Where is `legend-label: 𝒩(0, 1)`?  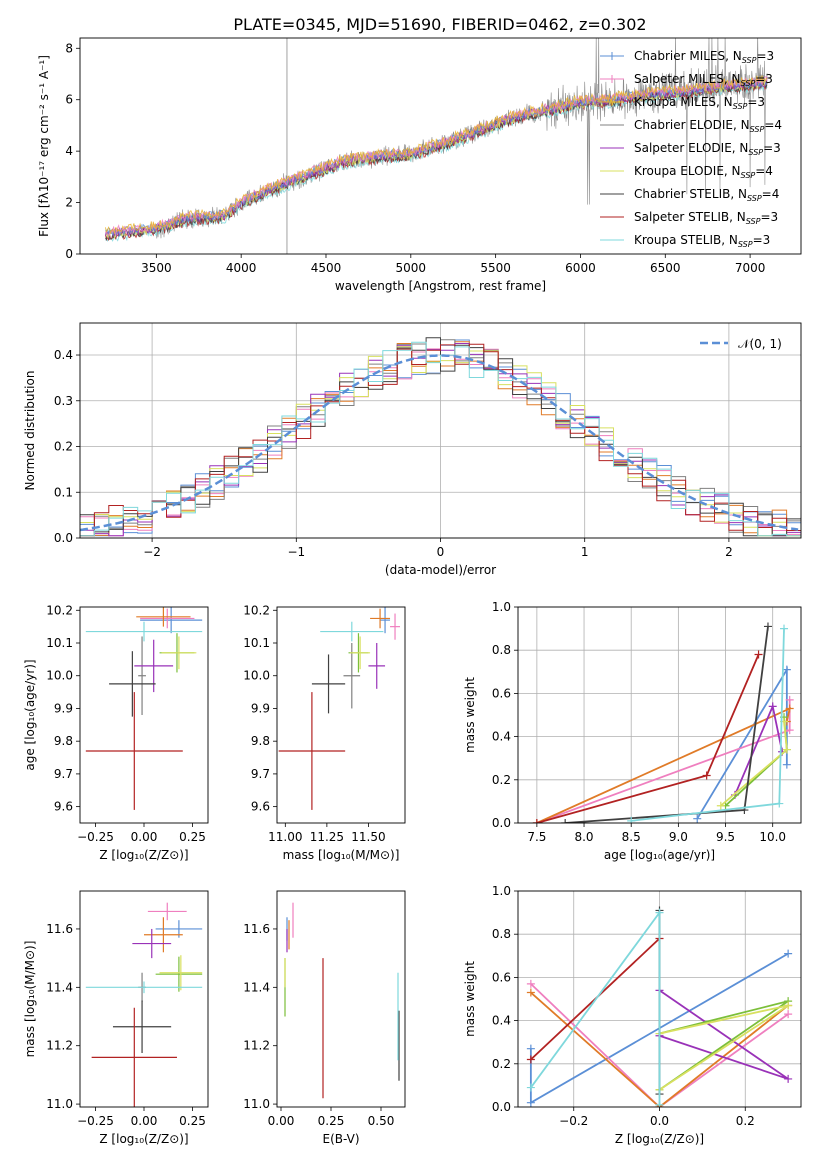 legend-label: 𝒩(0, 1) is located at coordinates (760, 344).